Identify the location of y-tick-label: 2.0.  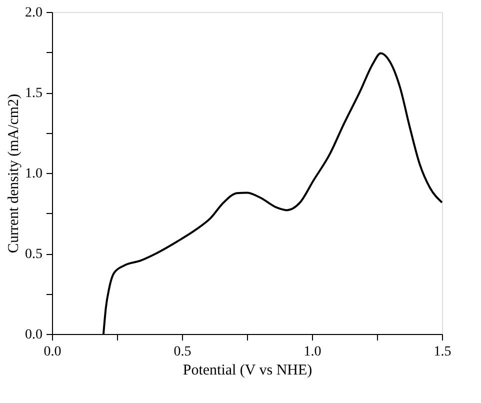
(33, 13).